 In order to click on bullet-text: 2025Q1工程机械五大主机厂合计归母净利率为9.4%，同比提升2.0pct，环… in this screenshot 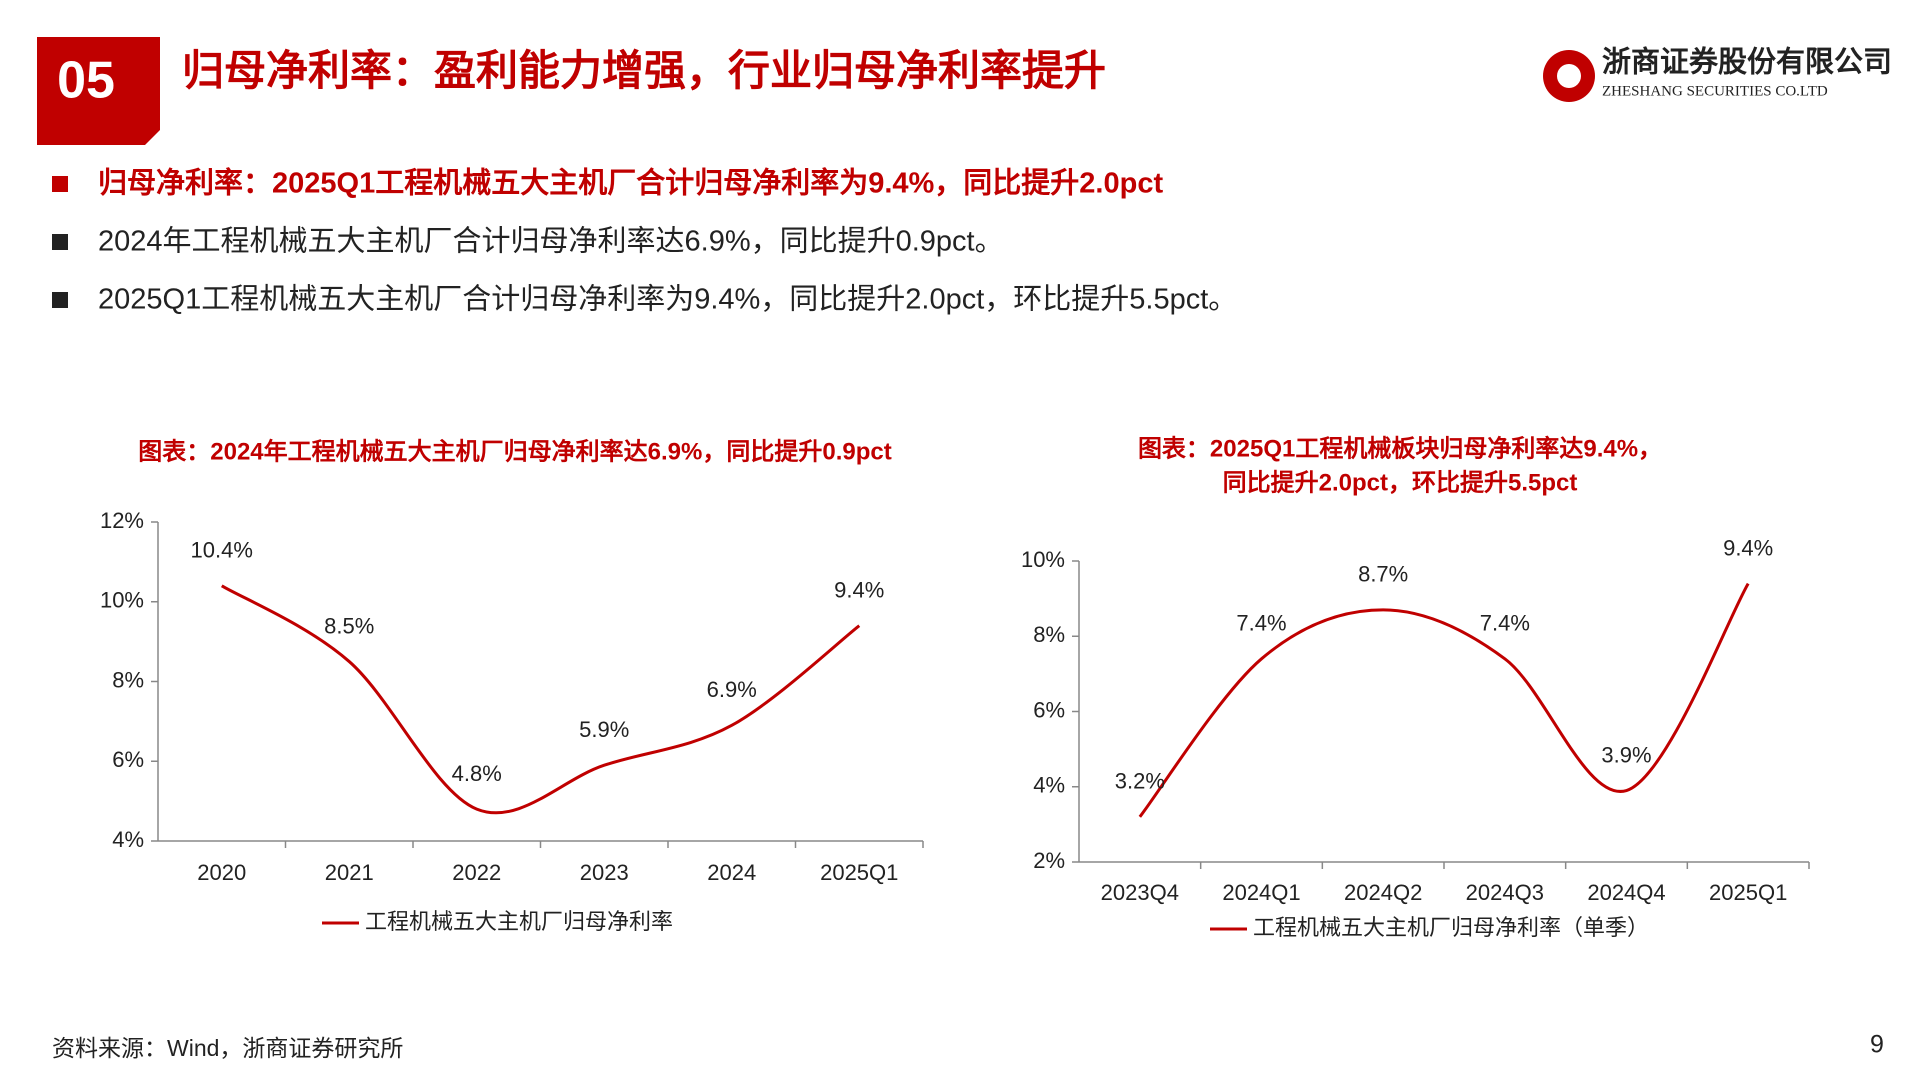, I will do `click(667, 299)`.